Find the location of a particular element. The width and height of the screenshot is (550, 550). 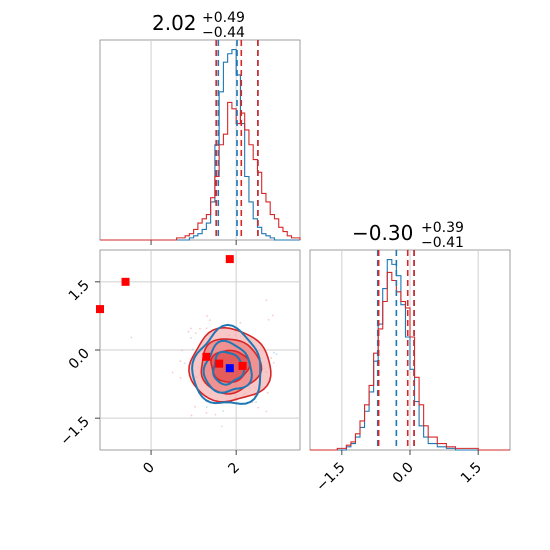

marginal-y-x-tick-label: 0.0 is located at coordinates (403, 473).